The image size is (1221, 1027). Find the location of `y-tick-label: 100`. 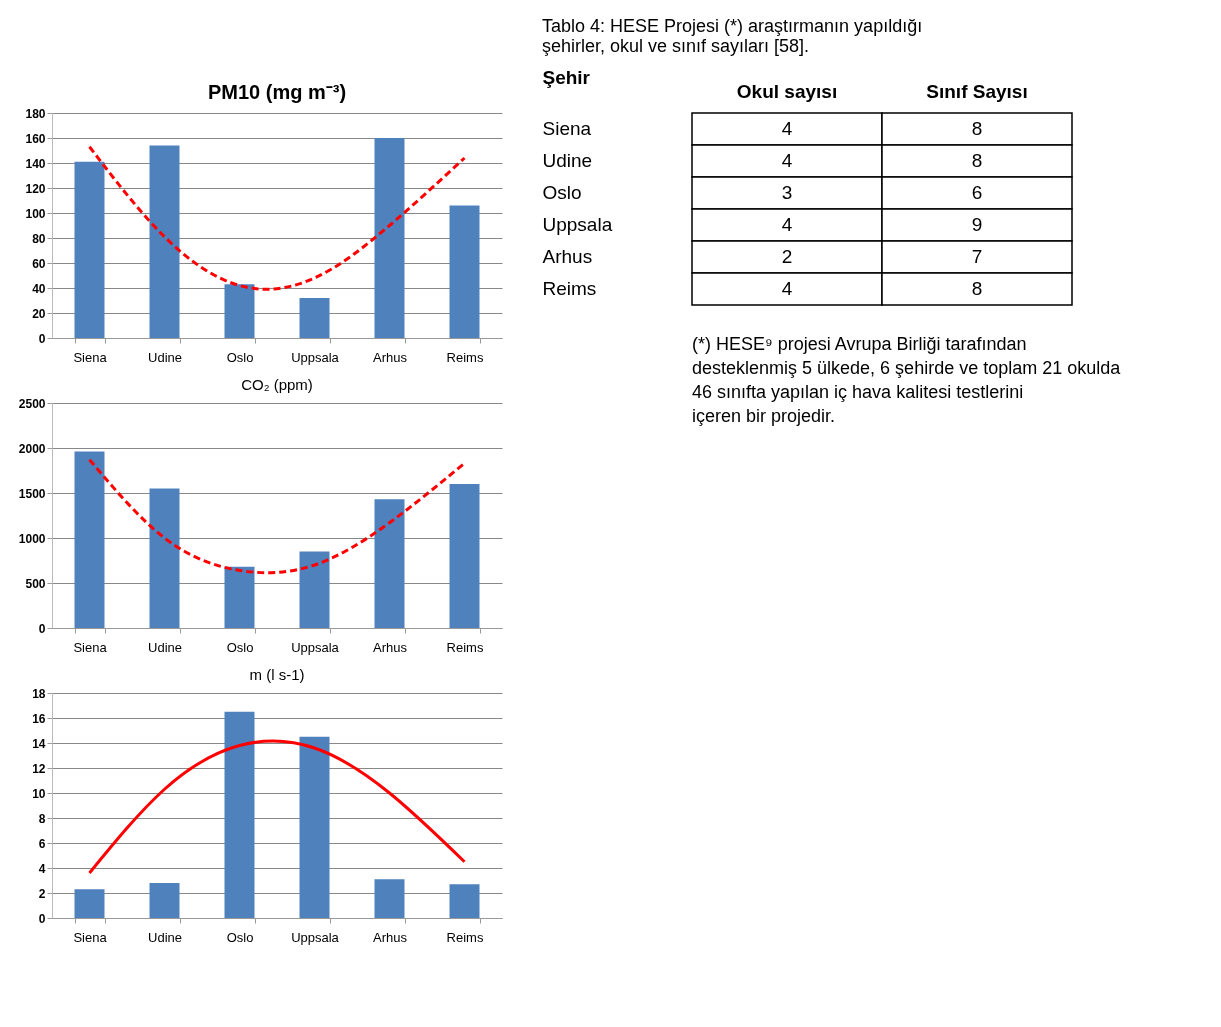

y-tick-label: 100 is located at coordinates (35, 213).